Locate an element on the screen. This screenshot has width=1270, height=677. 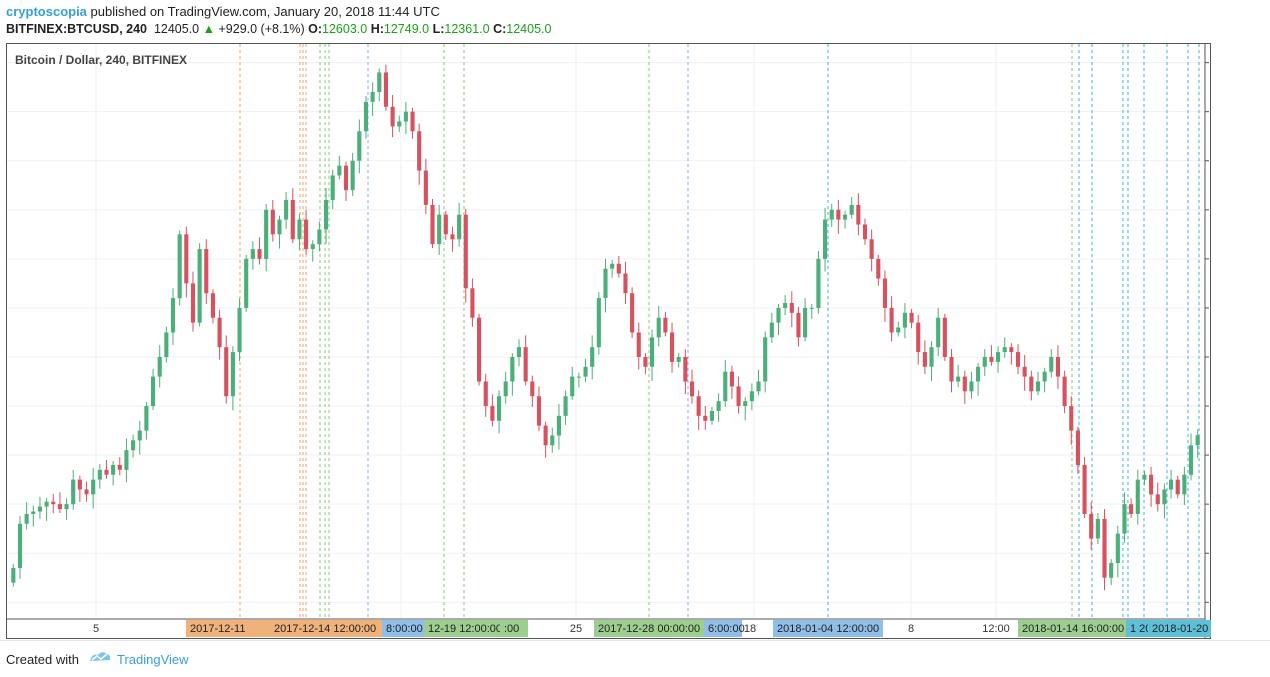
chart-title: Bitcoin / Dollar, 240, BITFINEX is located at coordinates (101, 60).